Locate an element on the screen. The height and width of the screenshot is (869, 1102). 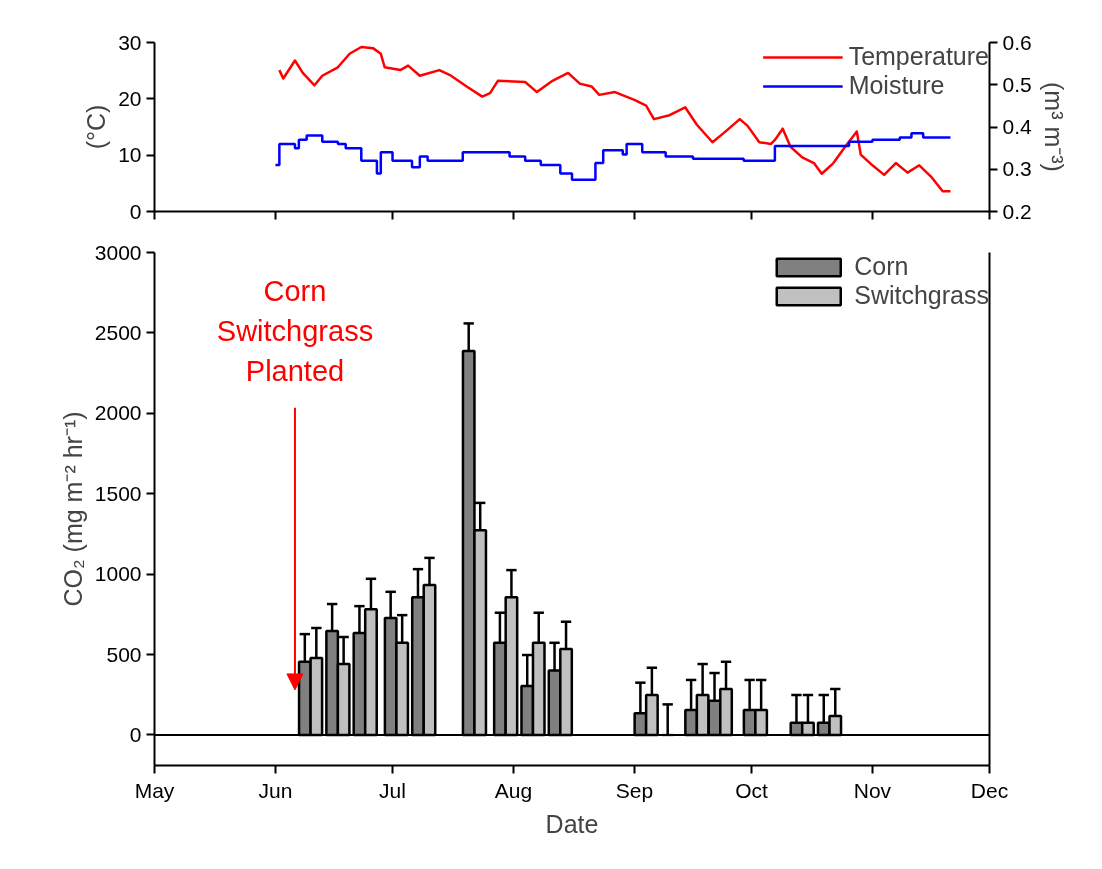
x-tick-label: Jun is located at coordinates (275, 790).